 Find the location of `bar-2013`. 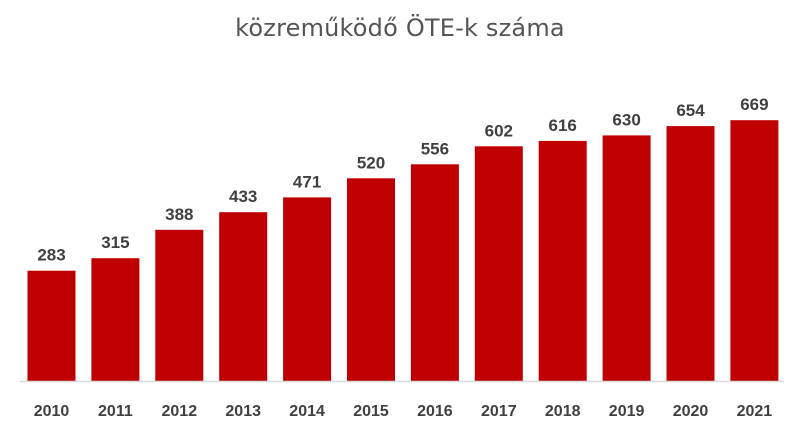

bar-2013 is located at coordinates (243, 296).